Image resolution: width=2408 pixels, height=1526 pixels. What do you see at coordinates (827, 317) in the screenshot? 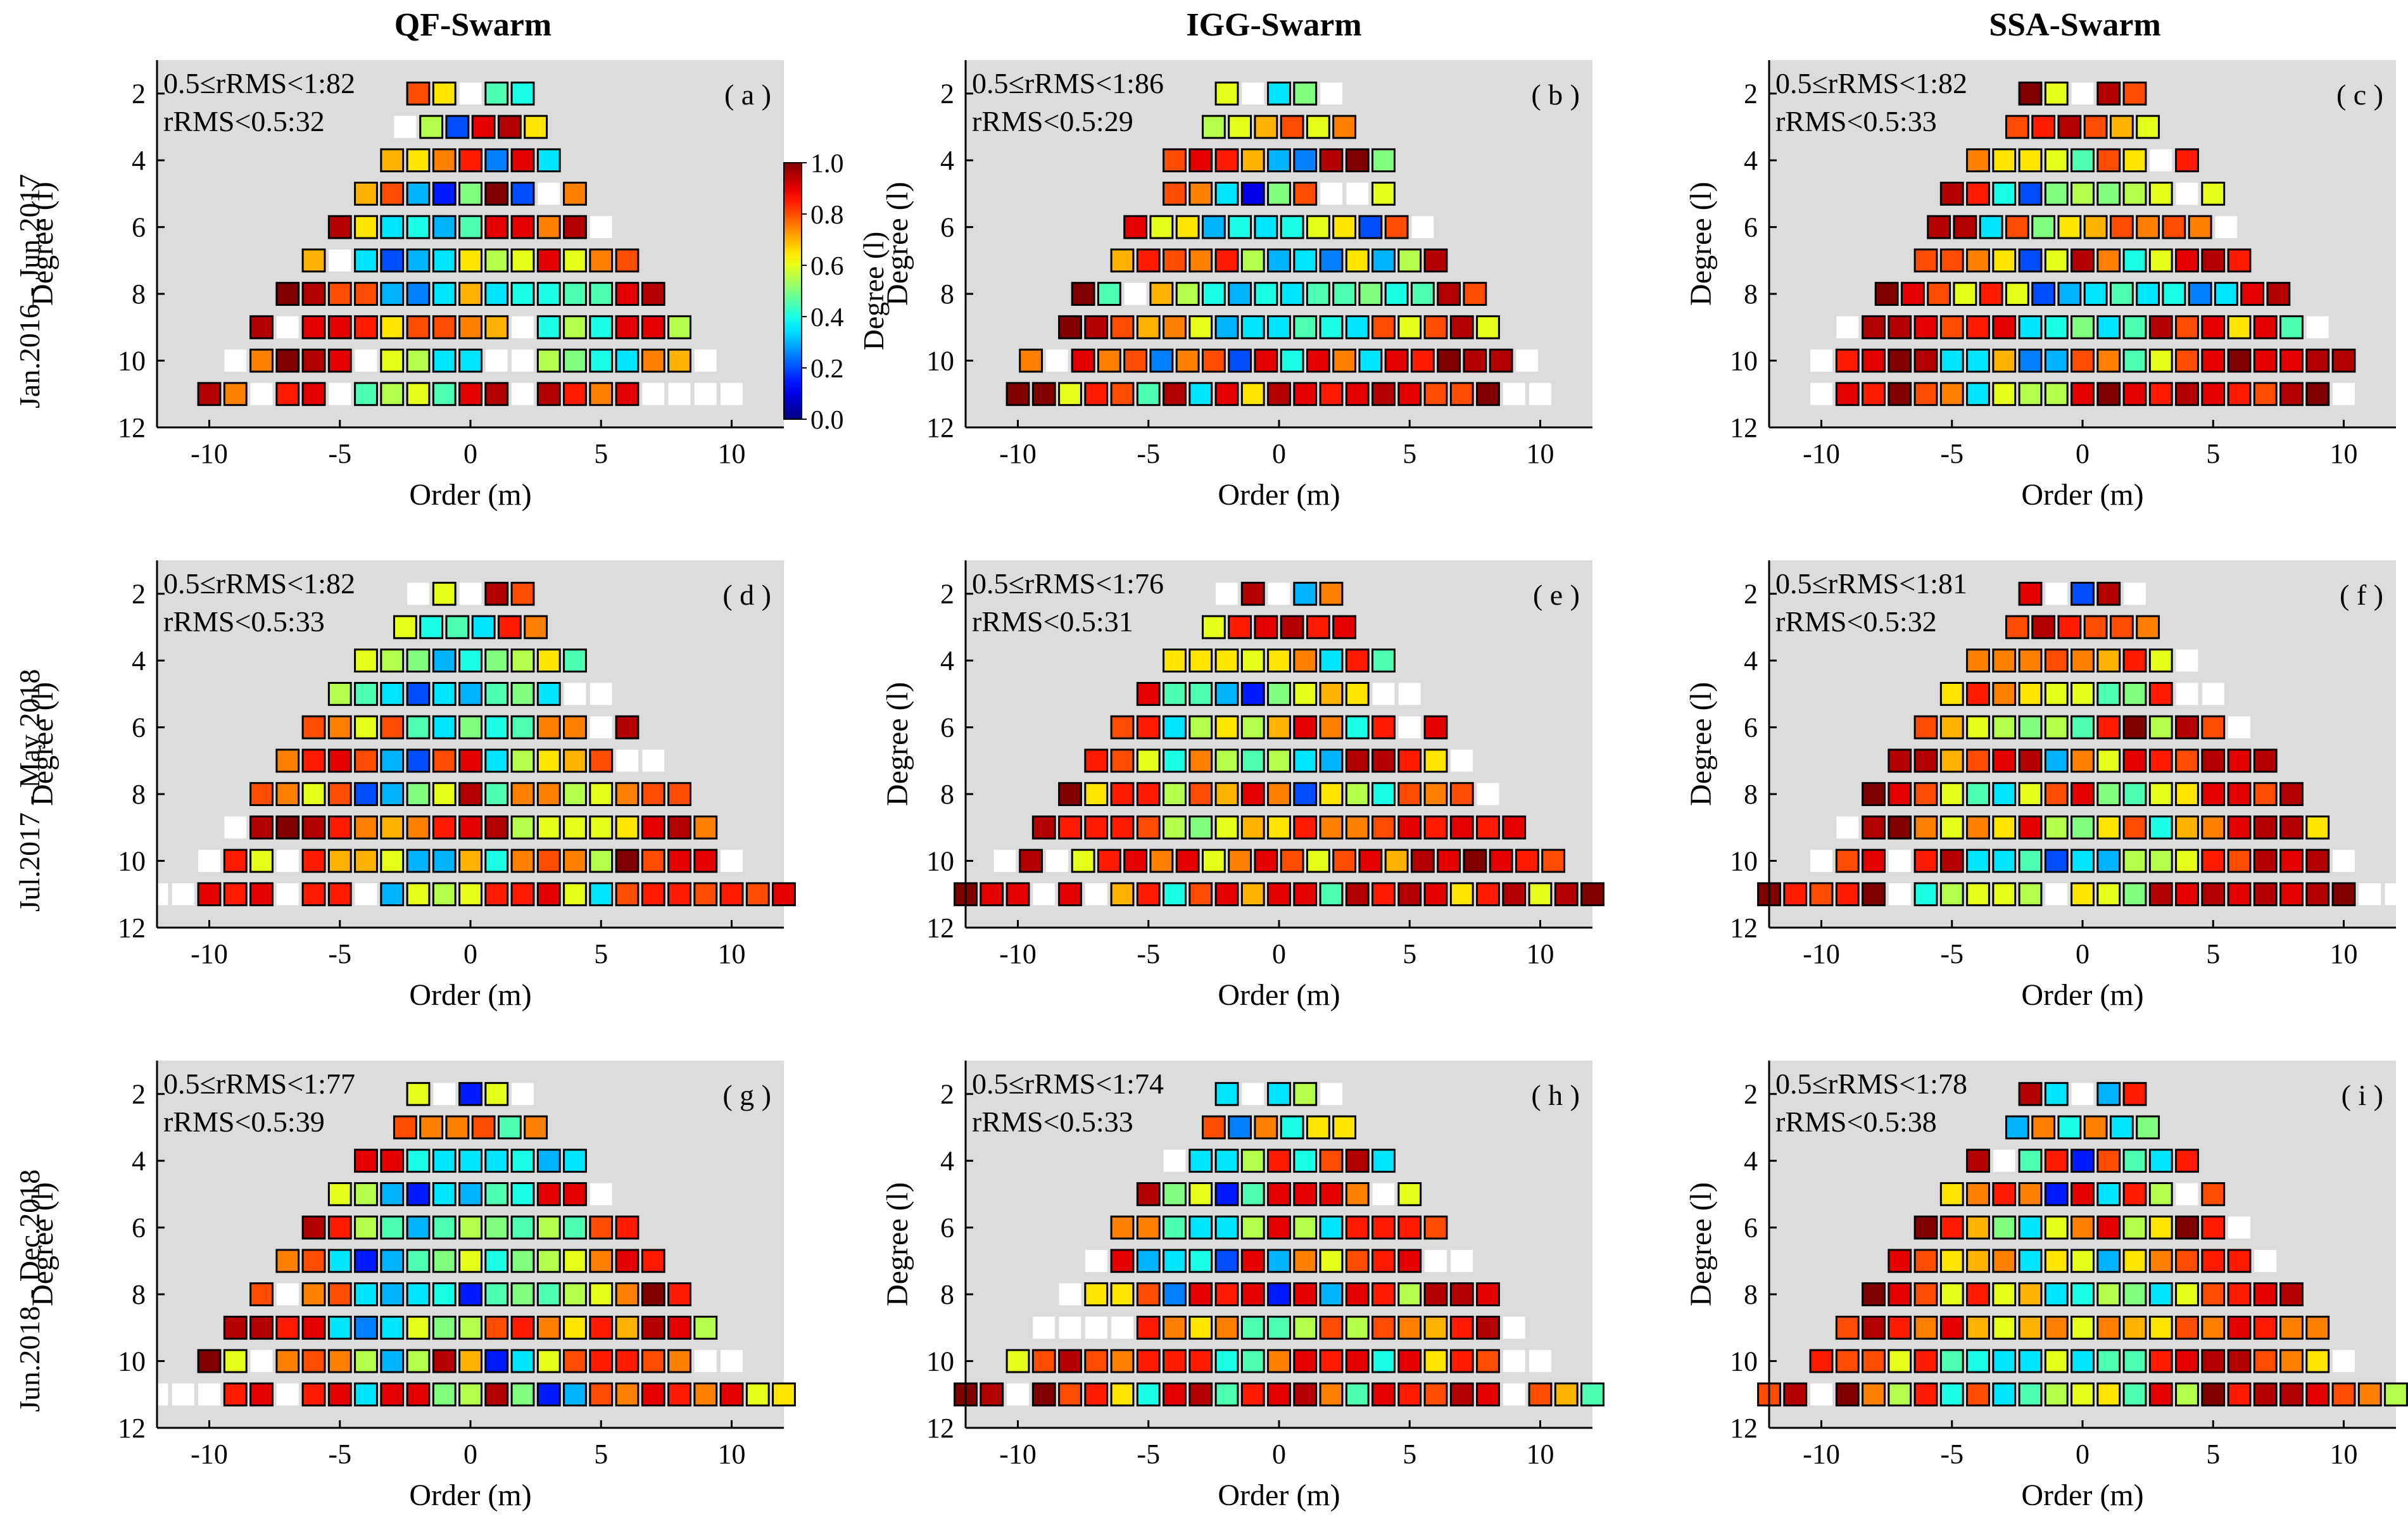
I see `colorbar-tick-label: 0.4` at bounding box center [827, 317].